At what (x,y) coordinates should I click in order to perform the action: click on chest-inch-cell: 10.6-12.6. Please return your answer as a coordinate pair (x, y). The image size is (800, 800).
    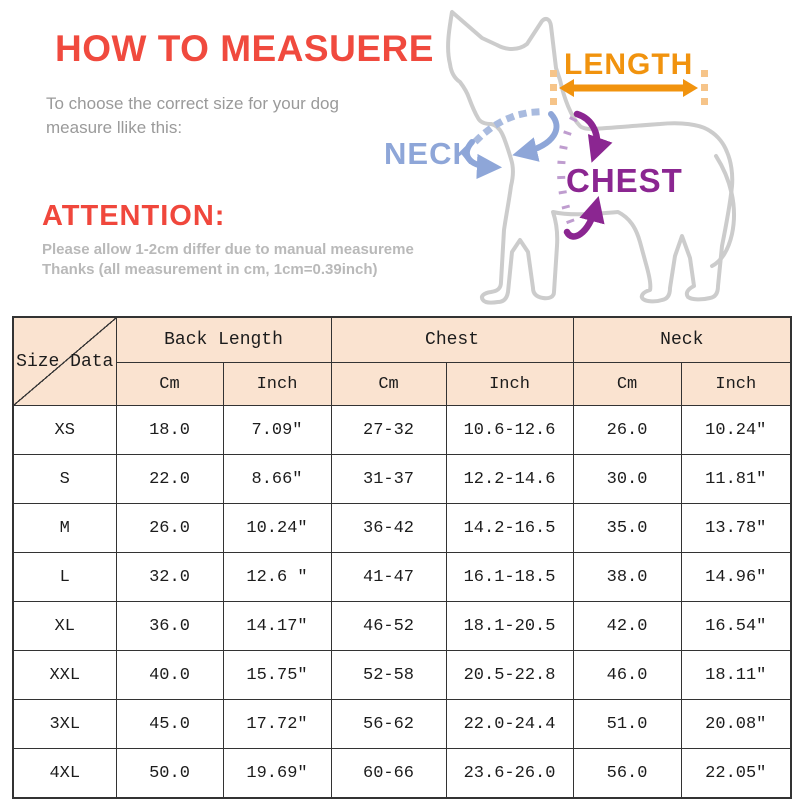
    Looking at the image, I should click on (509, 430).